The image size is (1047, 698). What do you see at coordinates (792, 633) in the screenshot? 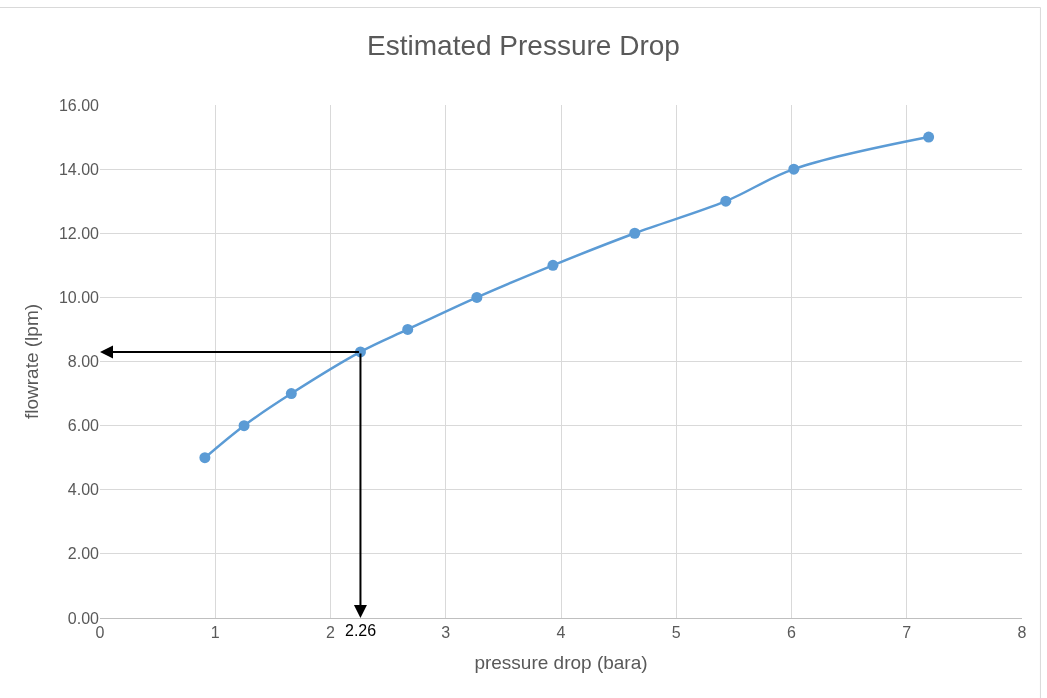
I see `x-tick-label: 6` at bounding box center [792, 633].